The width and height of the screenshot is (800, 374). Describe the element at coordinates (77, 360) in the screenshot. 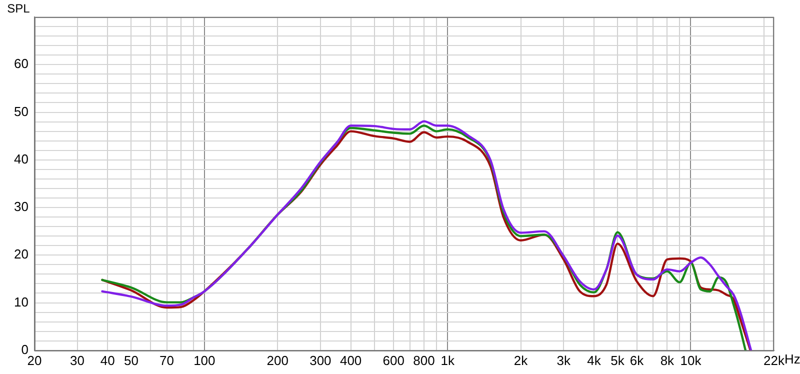

I see `x-tick-label: 30` at that location.